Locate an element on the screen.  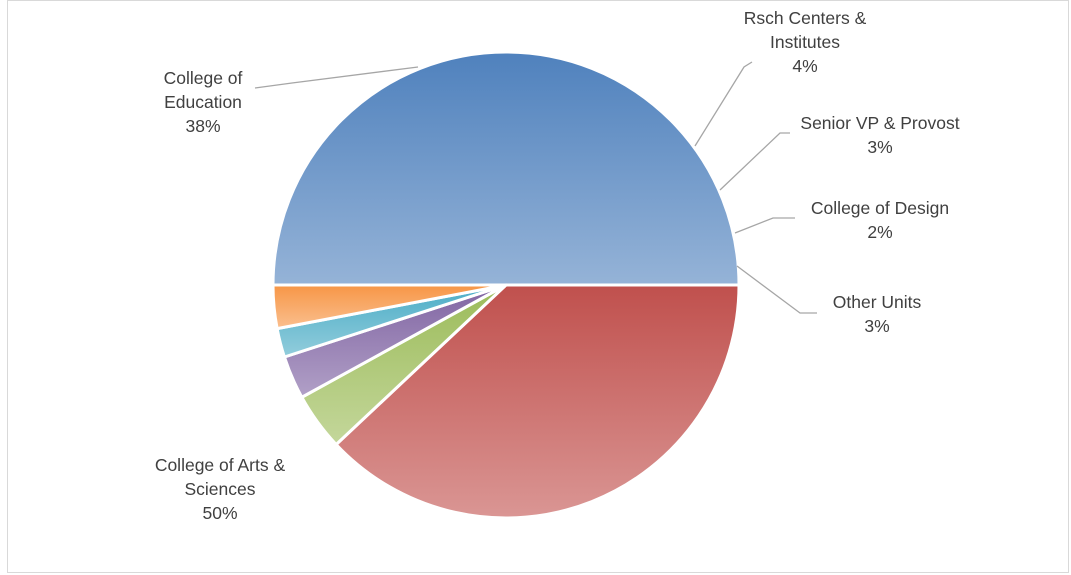
data-label-senior-vp-and-provost: Senior VP & Provost 3% is located at coordinates (879, 135).